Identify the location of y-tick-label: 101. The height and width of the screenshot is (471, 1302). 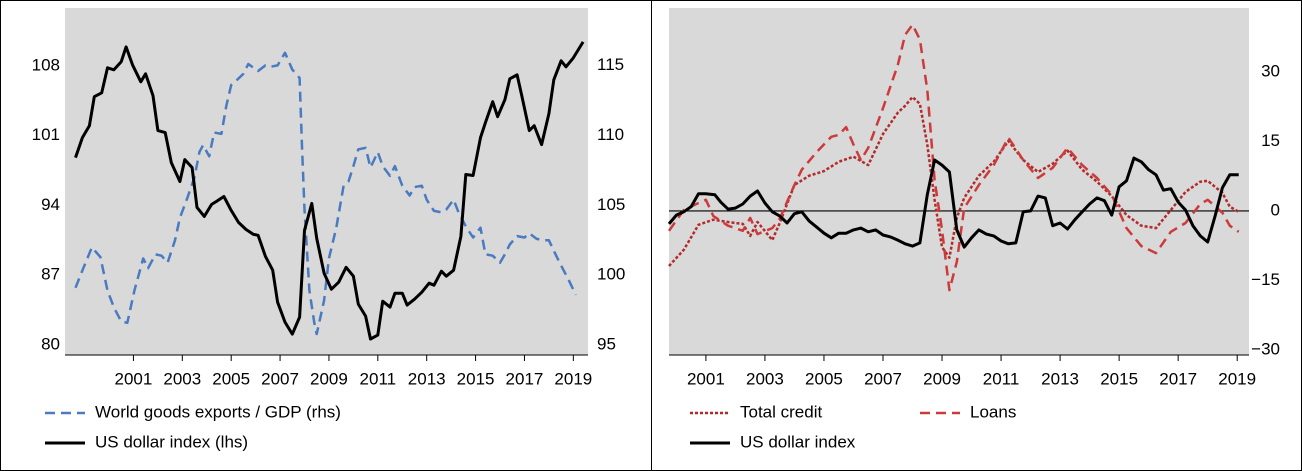
(46, 134).